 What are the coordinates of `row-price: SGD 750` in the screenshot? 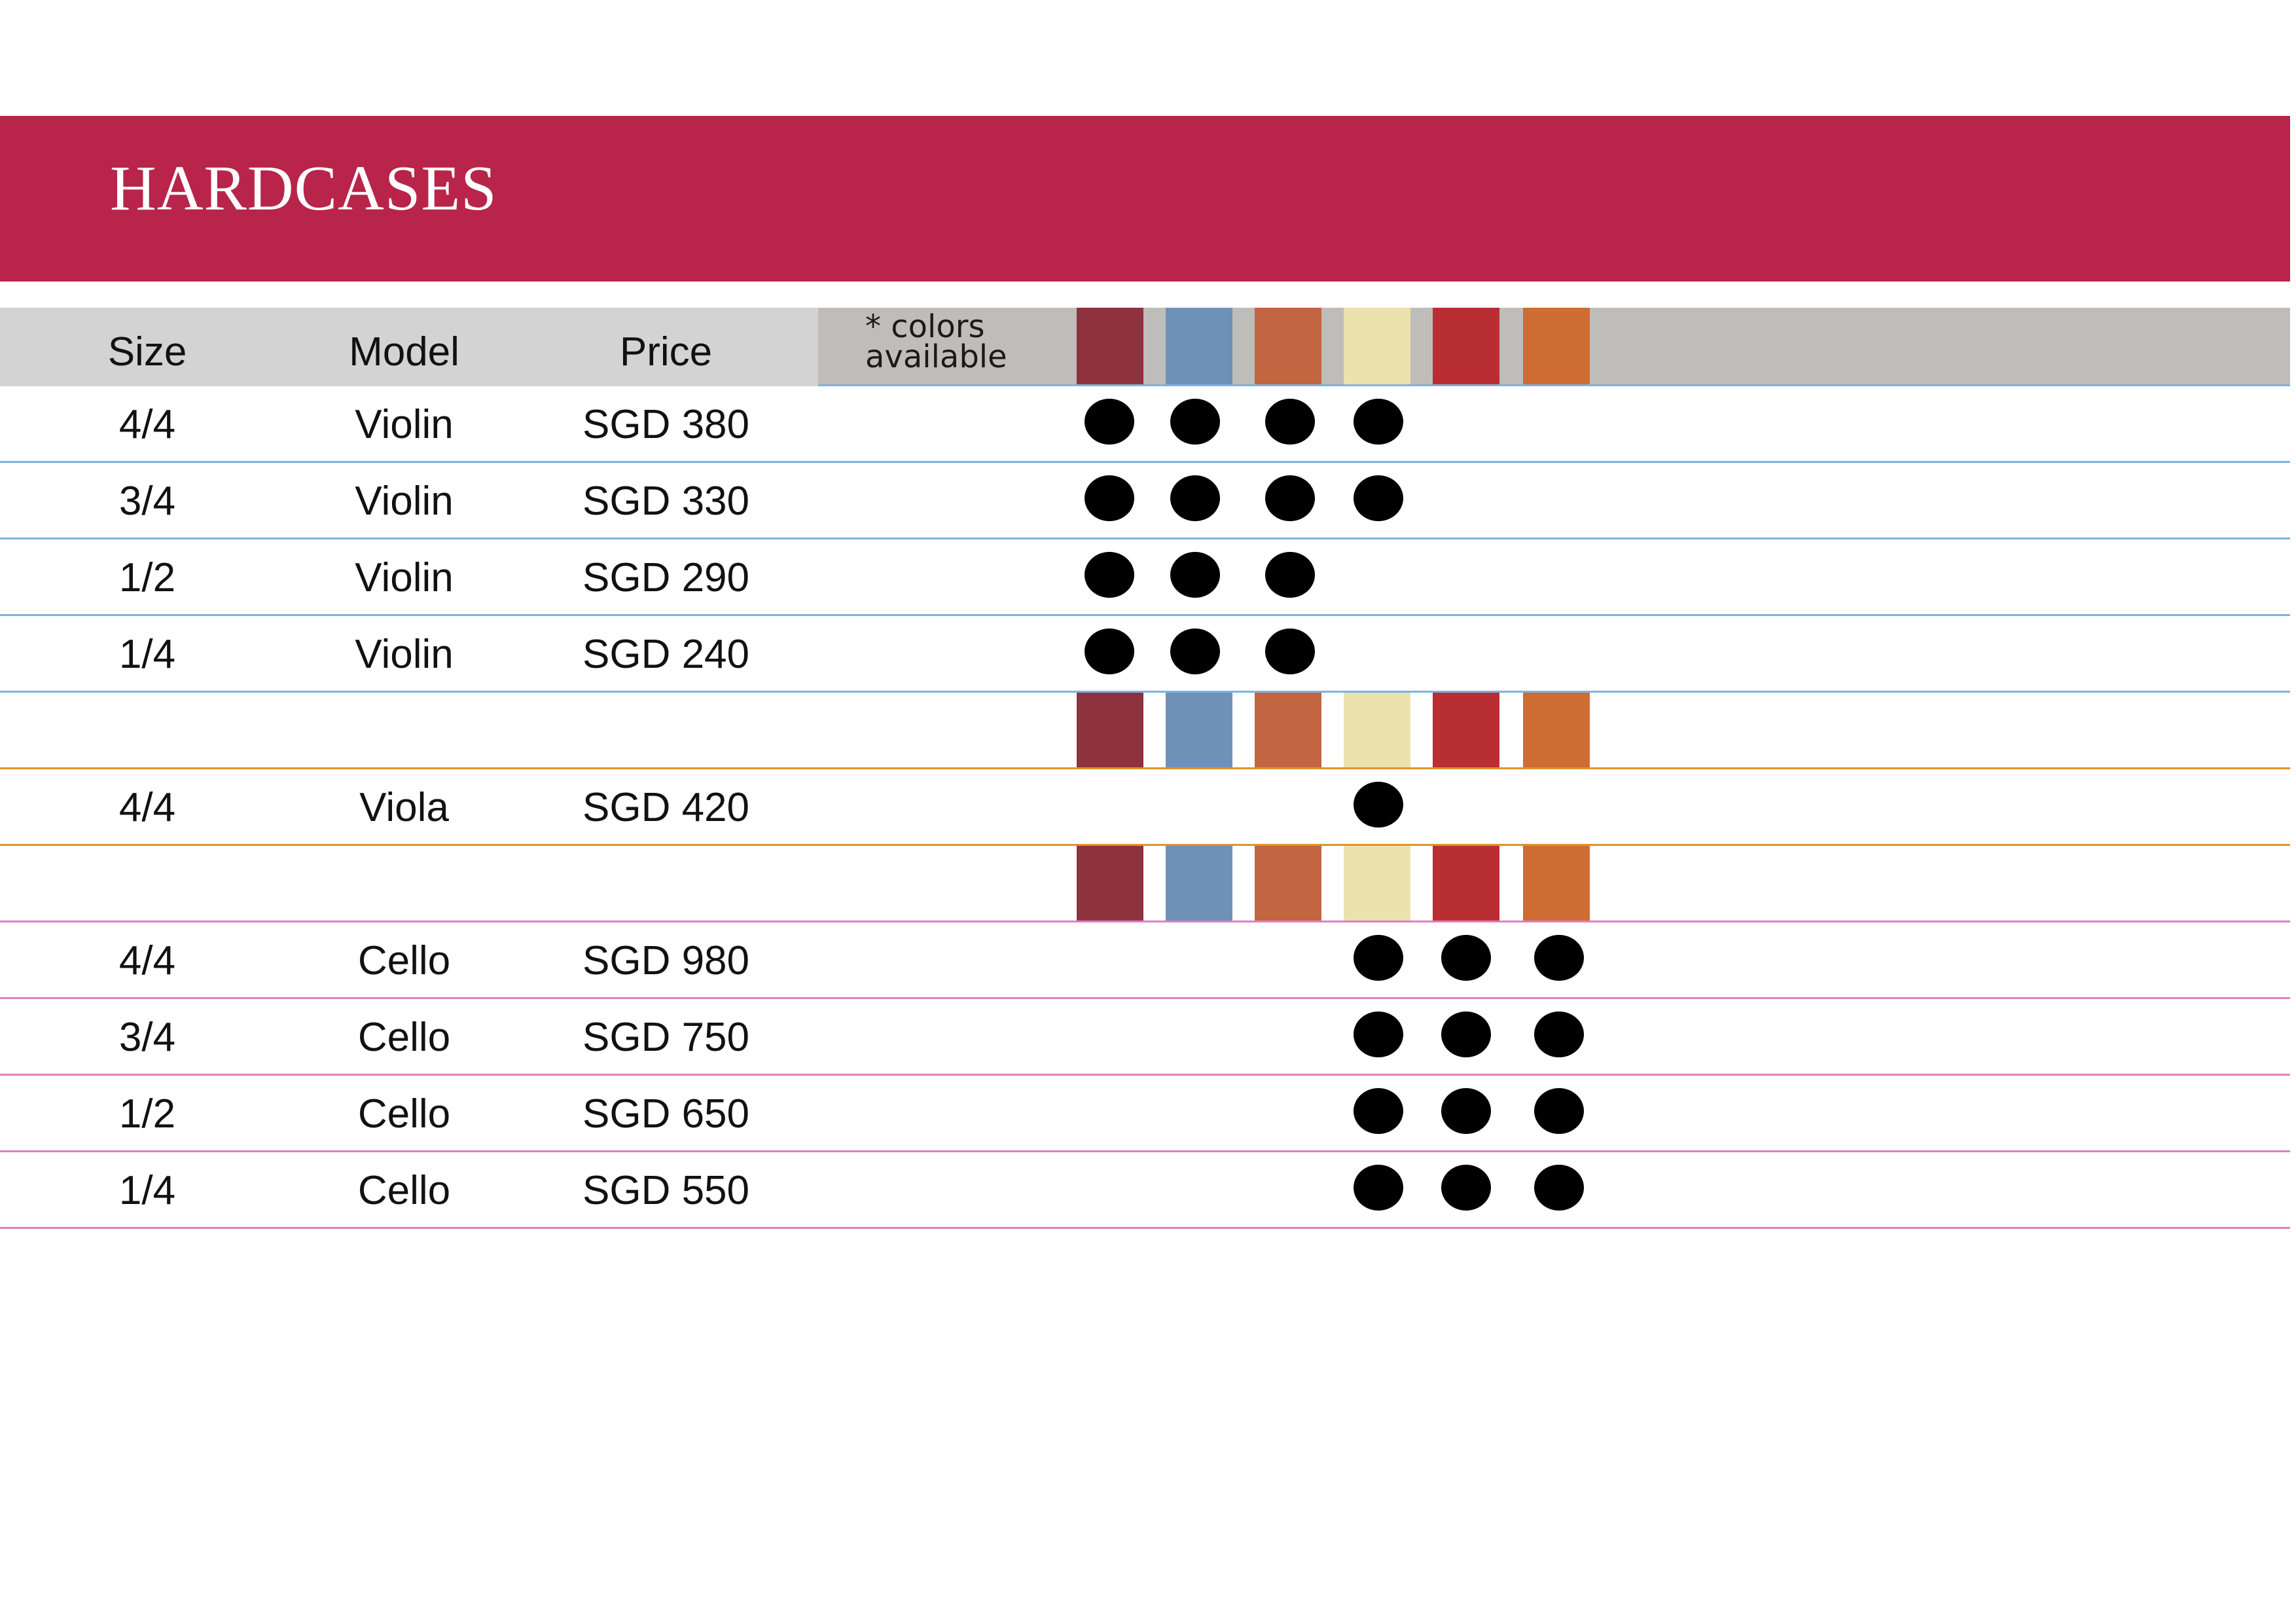 It's located at (666, 1037).